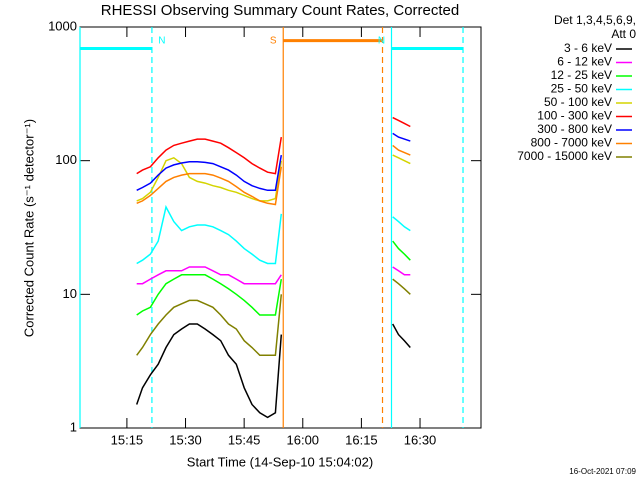 The height and width of the screenshot is (480, 640). Describe the element at coordinates (588, 48) in the screenshot. I see `legend-label: 3 - 6 keV` at that location.